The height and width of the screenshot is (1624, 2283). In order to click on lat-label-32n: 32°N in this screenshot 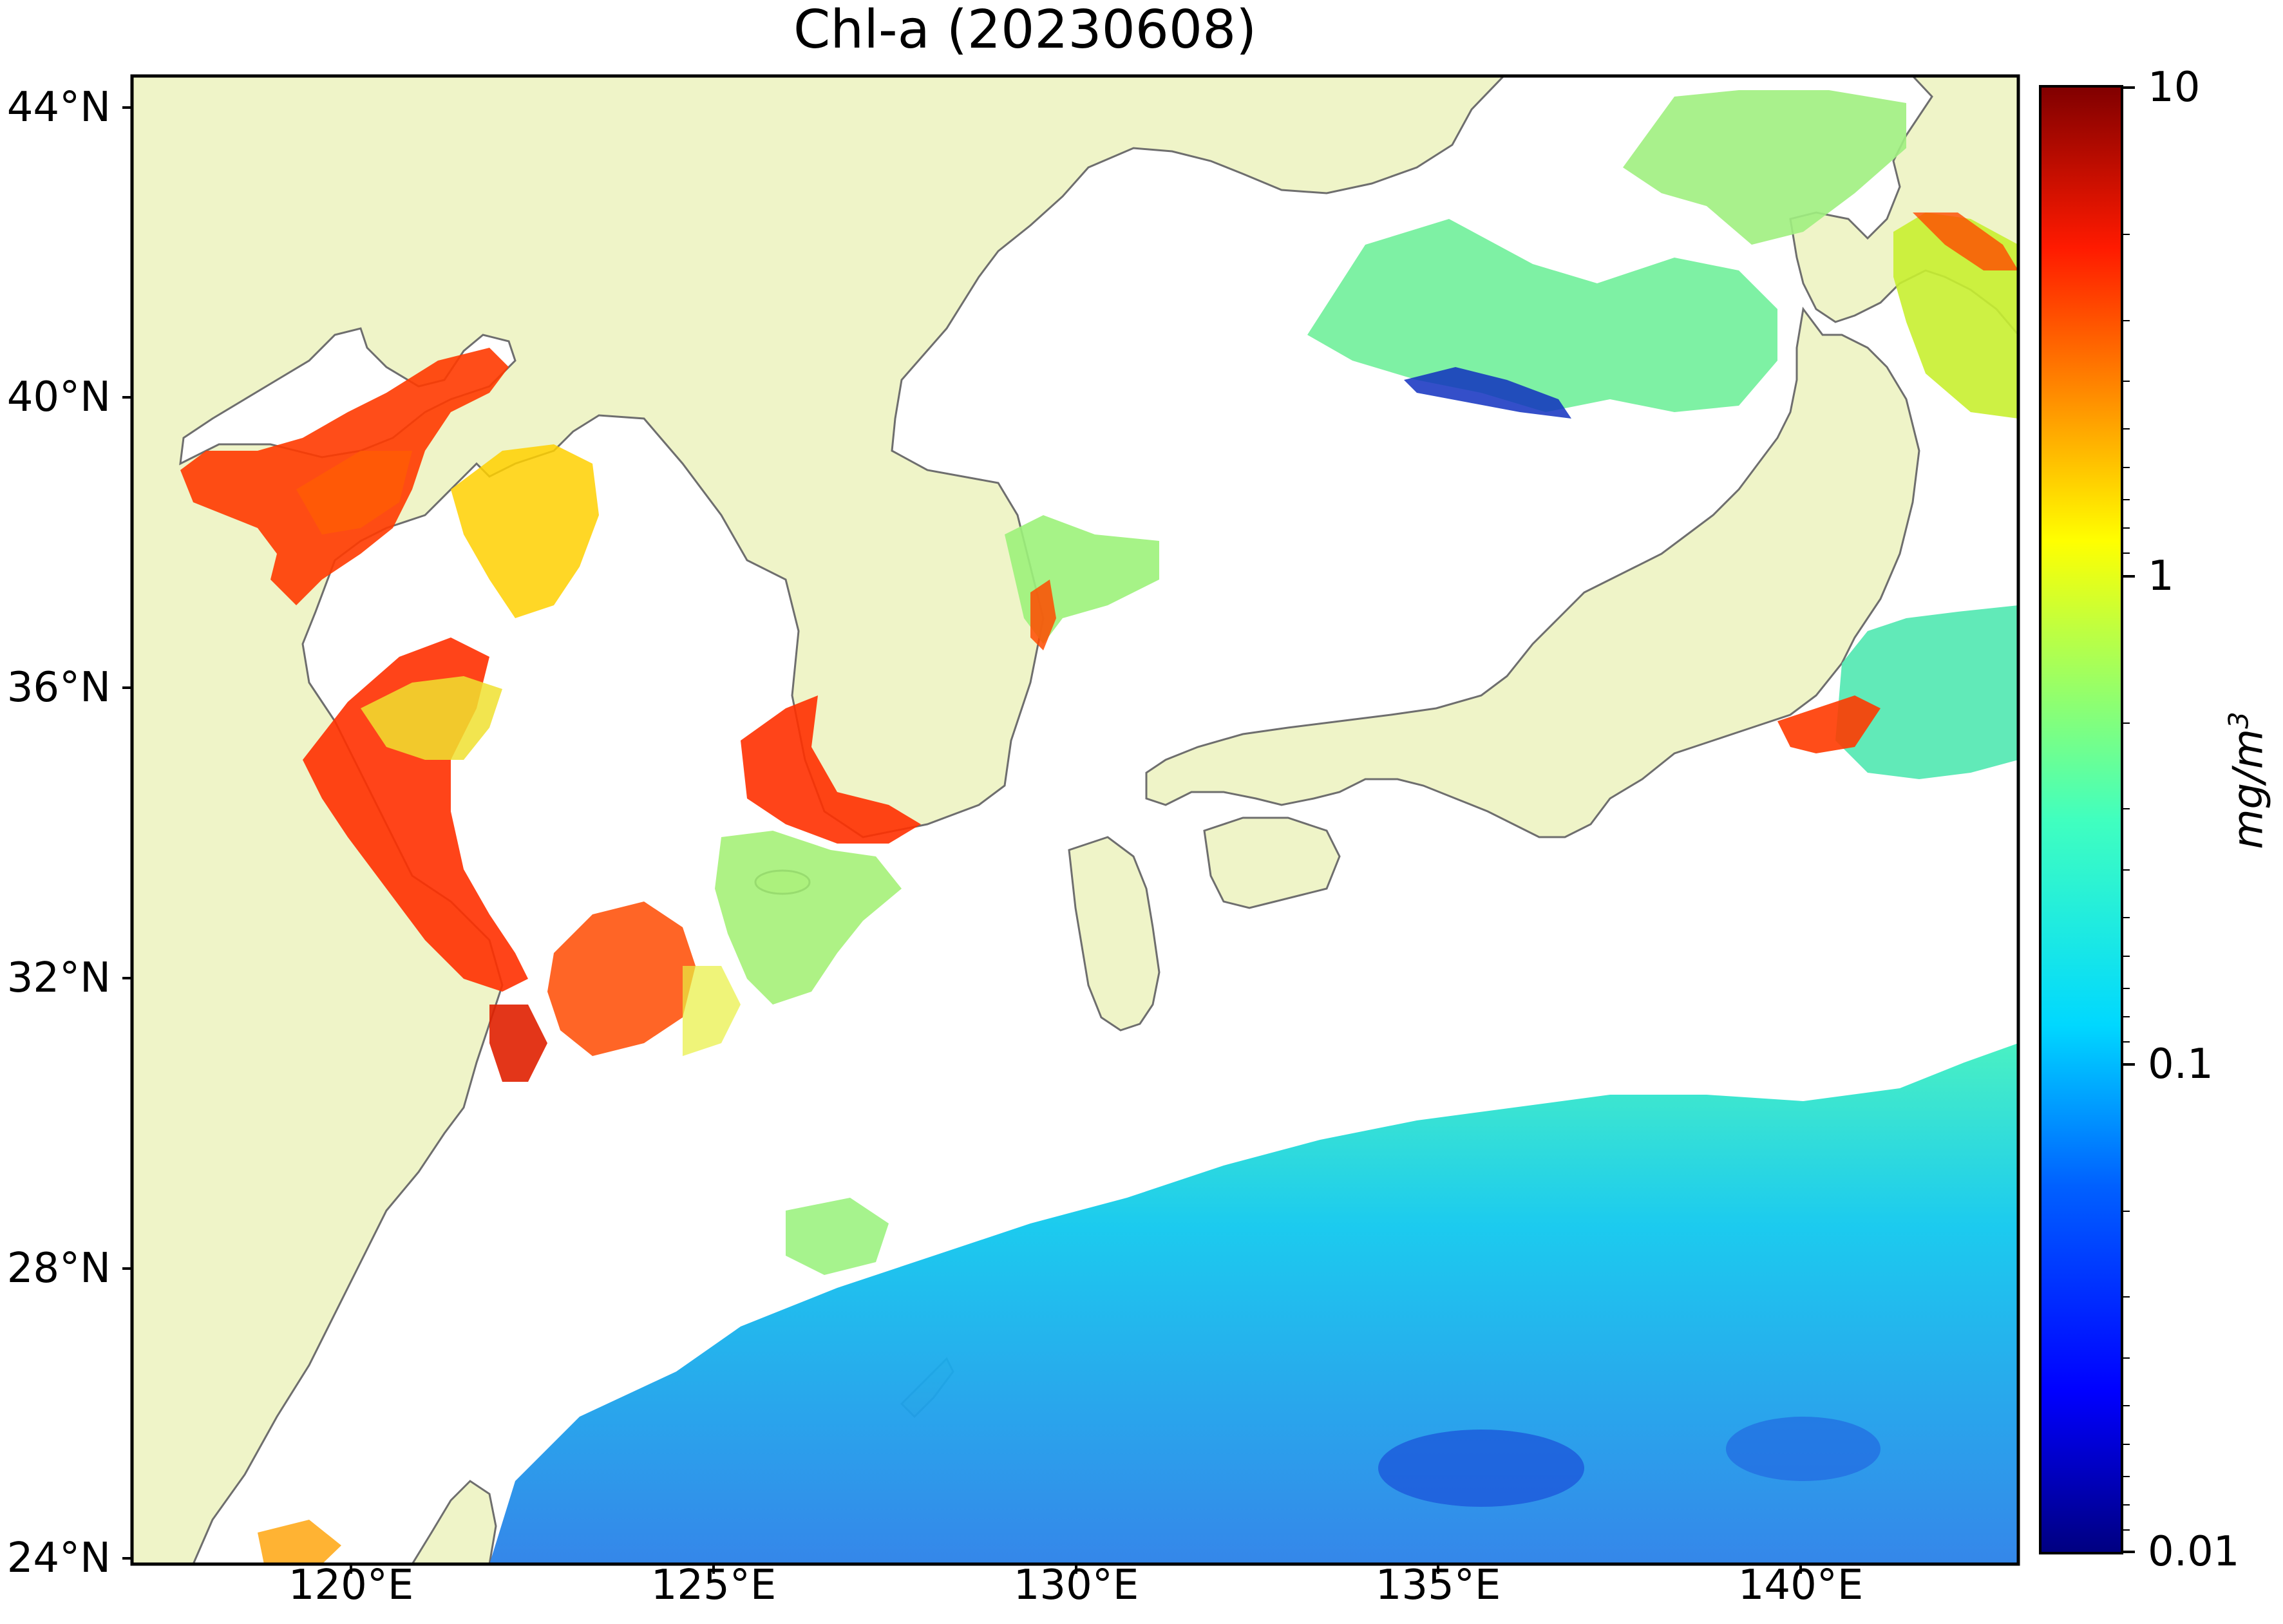, I will do `click(58, 978)`.